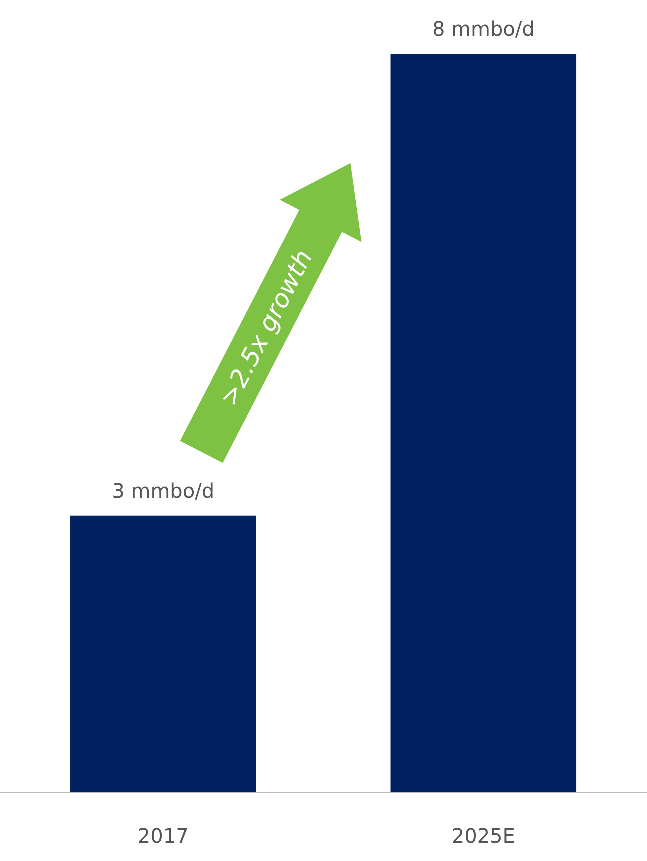 The image size is (647, 861). Describe the element at coordinates (163, 836) in the screenshot. I see `x-tick-label: 2017` at that location.